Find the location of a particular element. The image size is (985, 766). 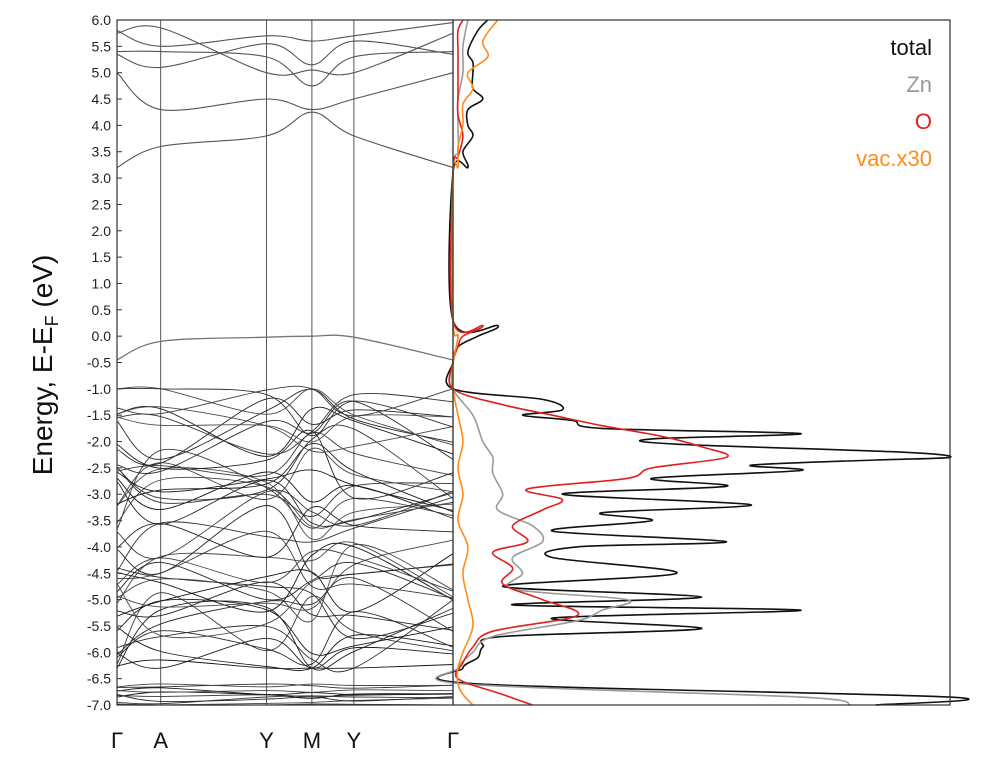

y-tick-label: 0.5 is located at coordinates (102, 310).